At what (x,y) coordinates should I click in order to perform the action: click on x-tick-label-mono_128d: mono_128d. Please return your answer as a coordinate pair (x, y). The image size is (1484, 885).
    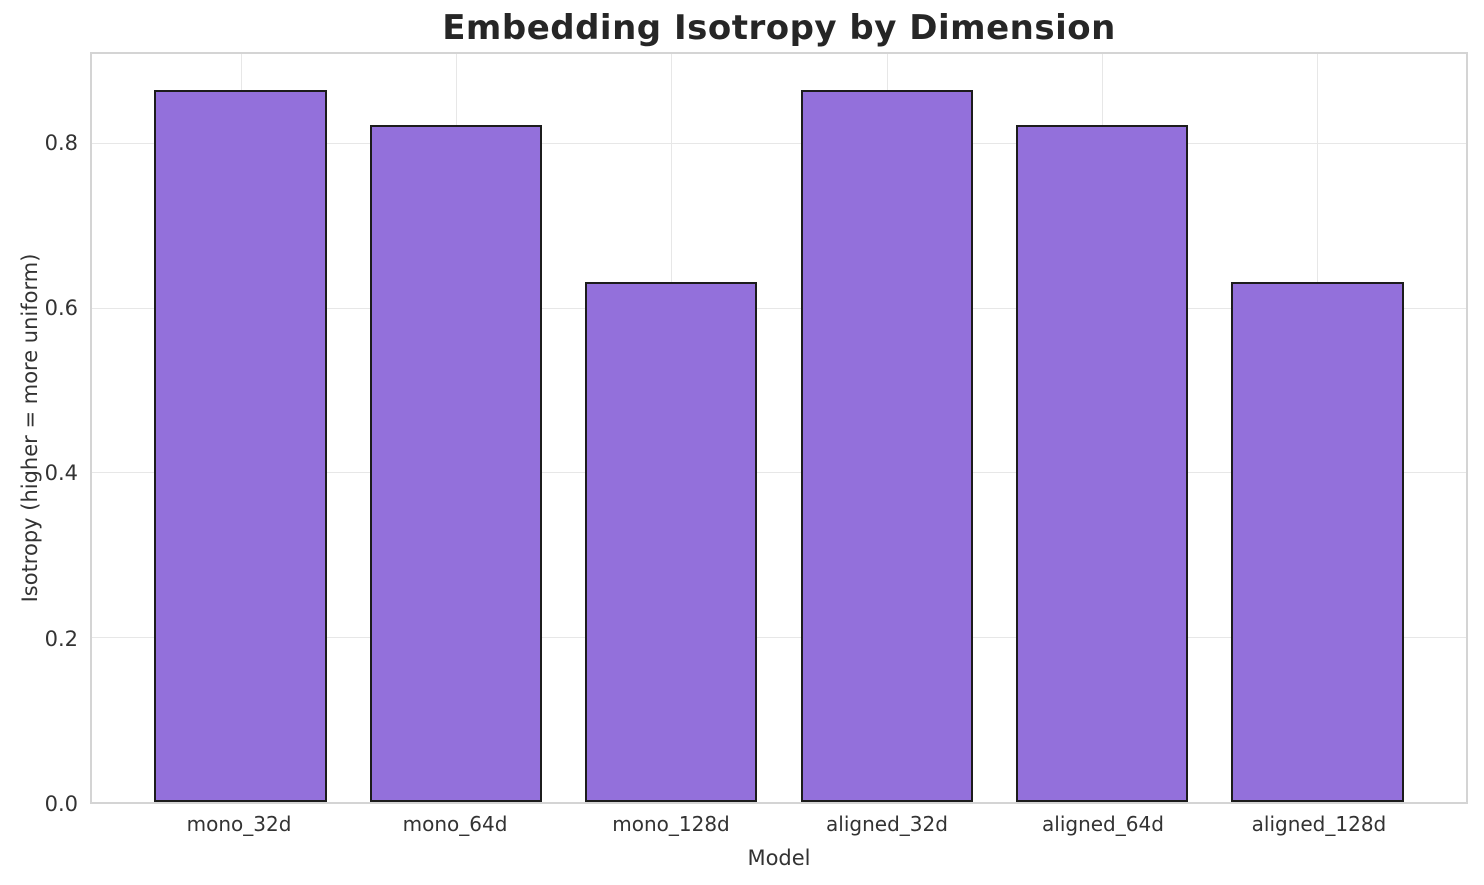
    Looking at the image, I should click on (671, 824).